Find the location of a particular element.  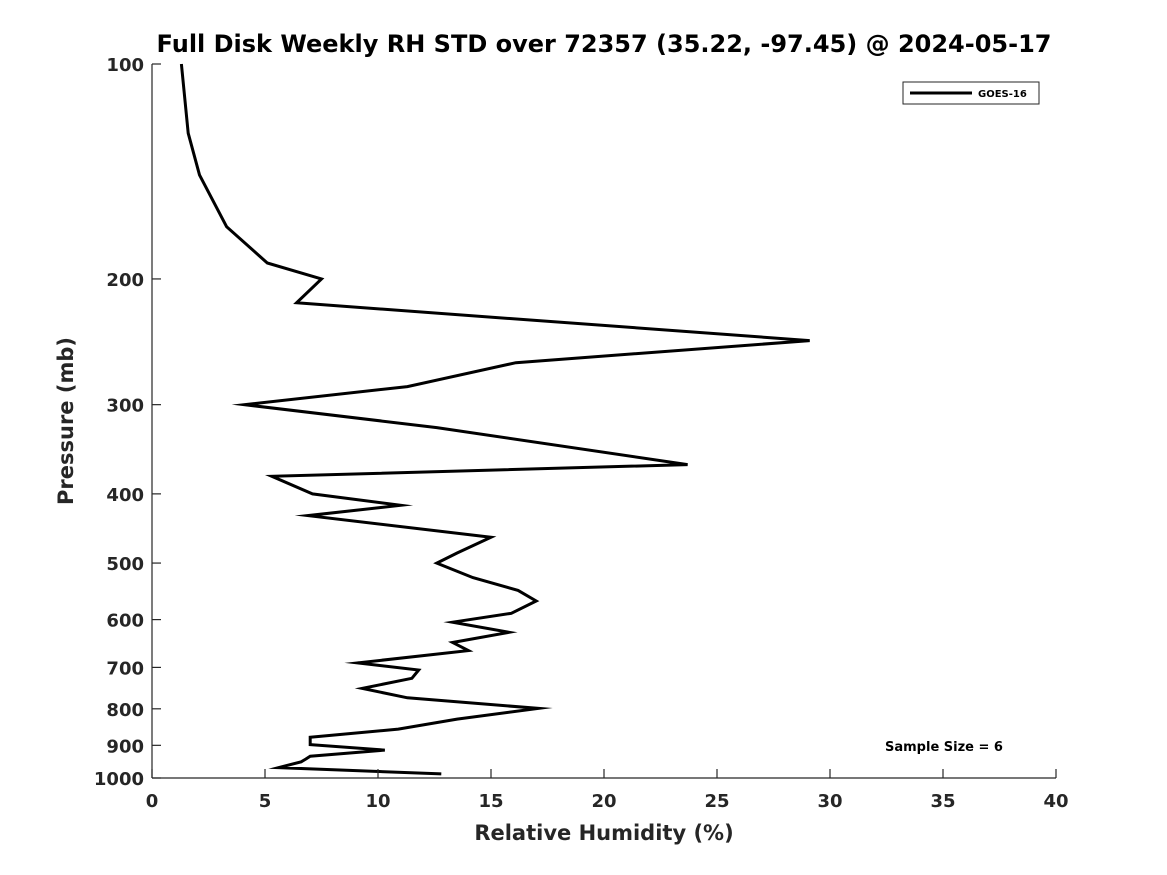

y-tick-label: 800 is located at coordinates (125, 710).